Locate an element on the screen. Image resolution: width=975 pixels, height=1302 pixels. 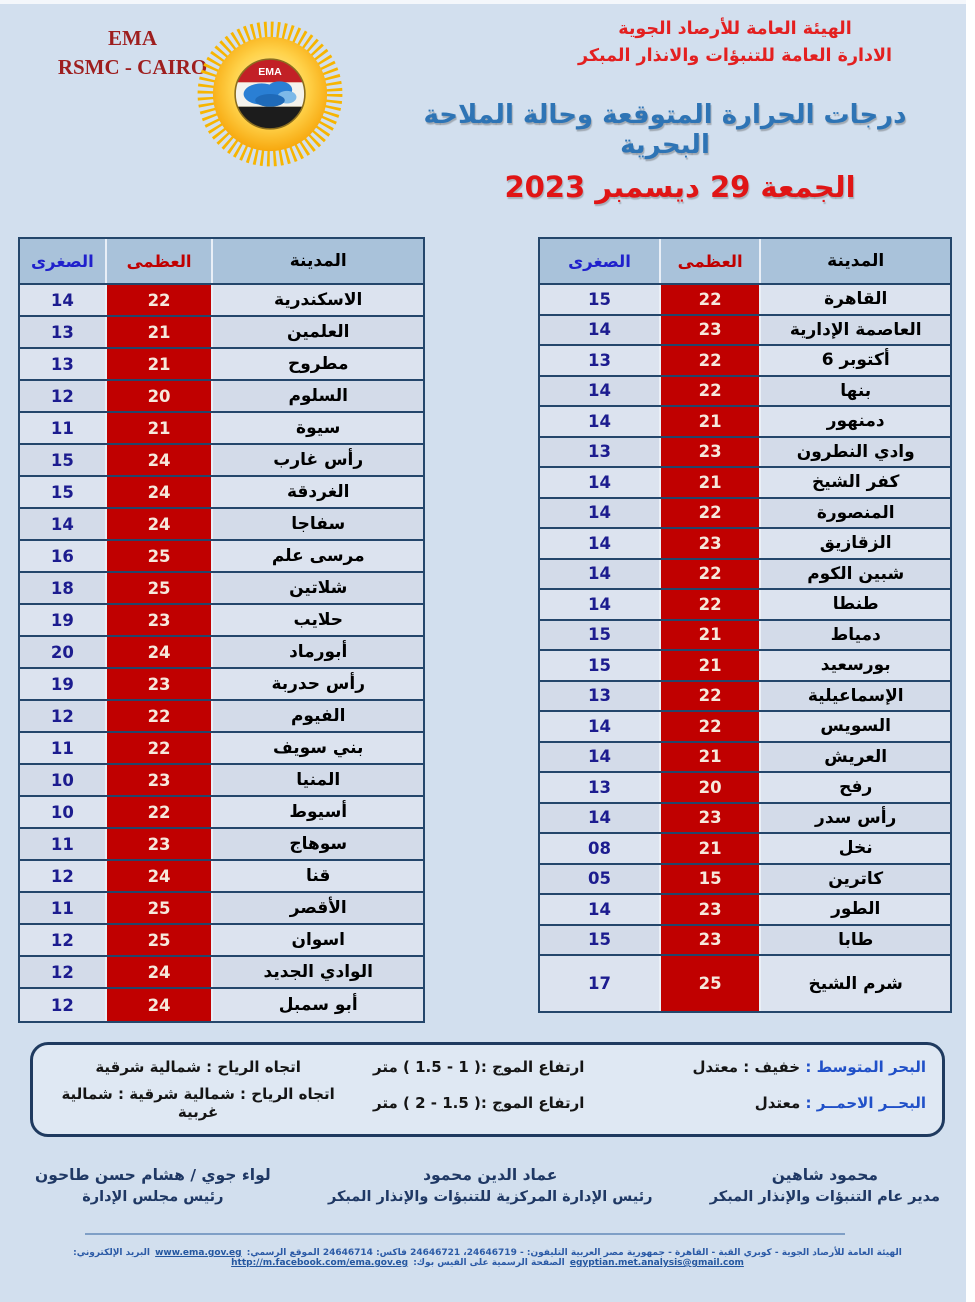
city-column-header: المدينة is located at coordinates (318, 261).